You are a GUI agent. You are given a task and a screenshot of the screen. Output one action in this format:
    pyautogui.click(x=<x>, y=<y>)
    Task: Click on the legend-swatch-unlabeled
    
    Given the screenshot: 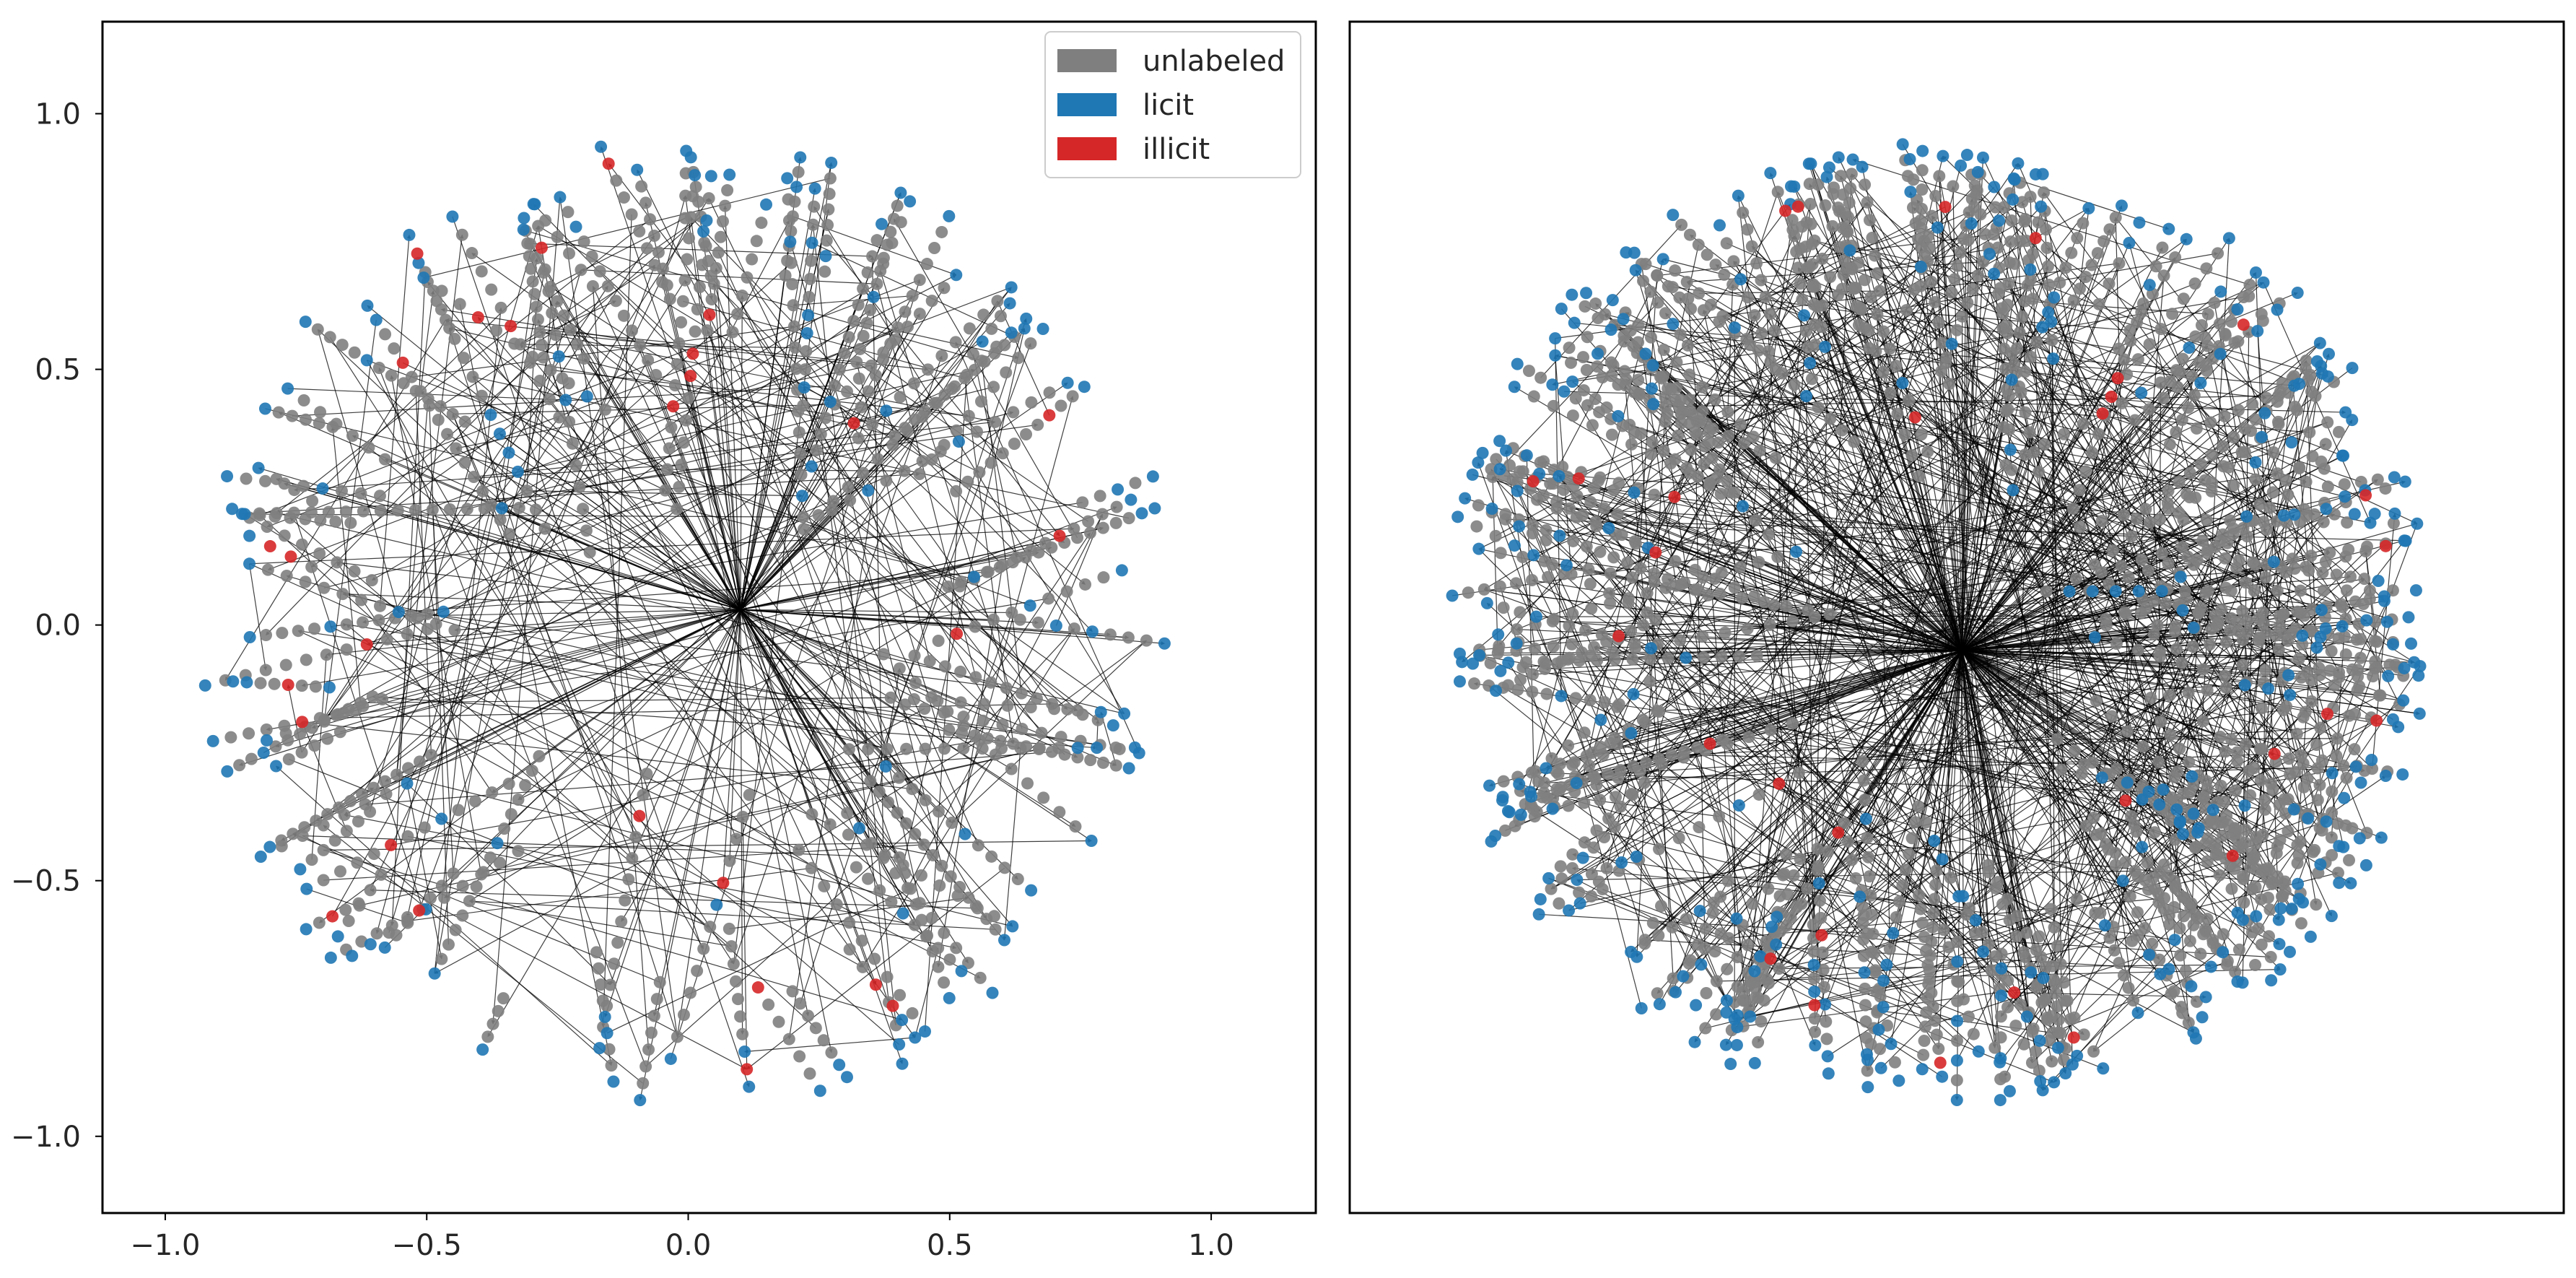 What is the action you would take?
    pyautogui.click(x=1087, y=61)
    